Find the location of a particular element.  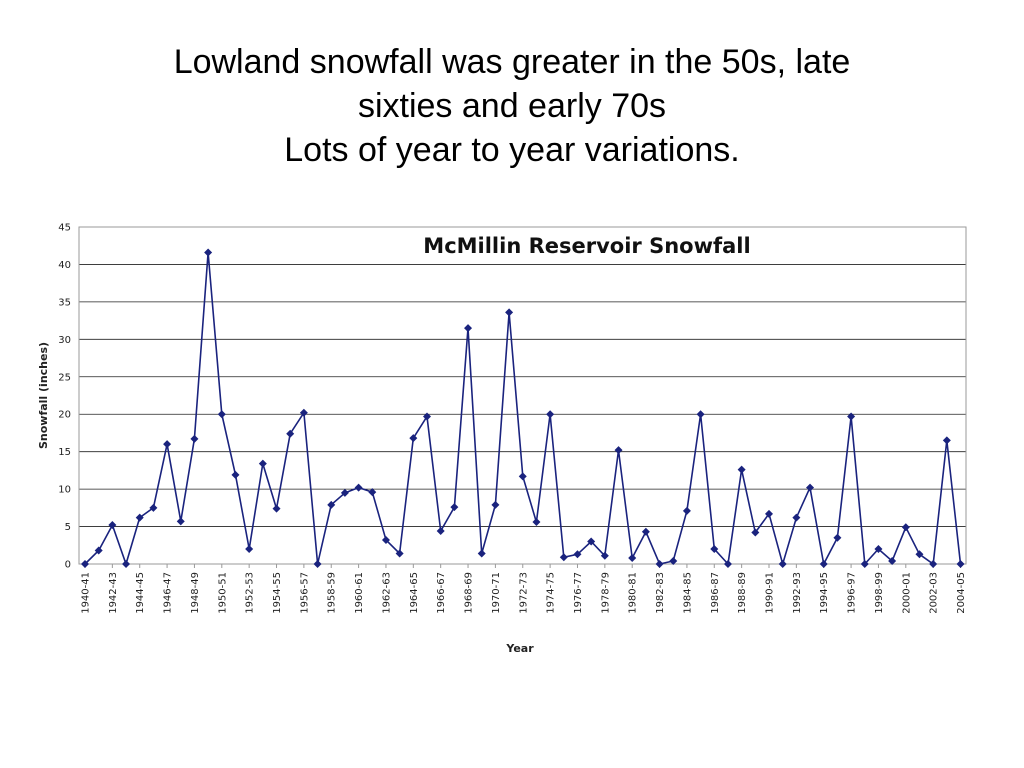

x-tick-label: 1966-67 is located at coordinates (441, 593).